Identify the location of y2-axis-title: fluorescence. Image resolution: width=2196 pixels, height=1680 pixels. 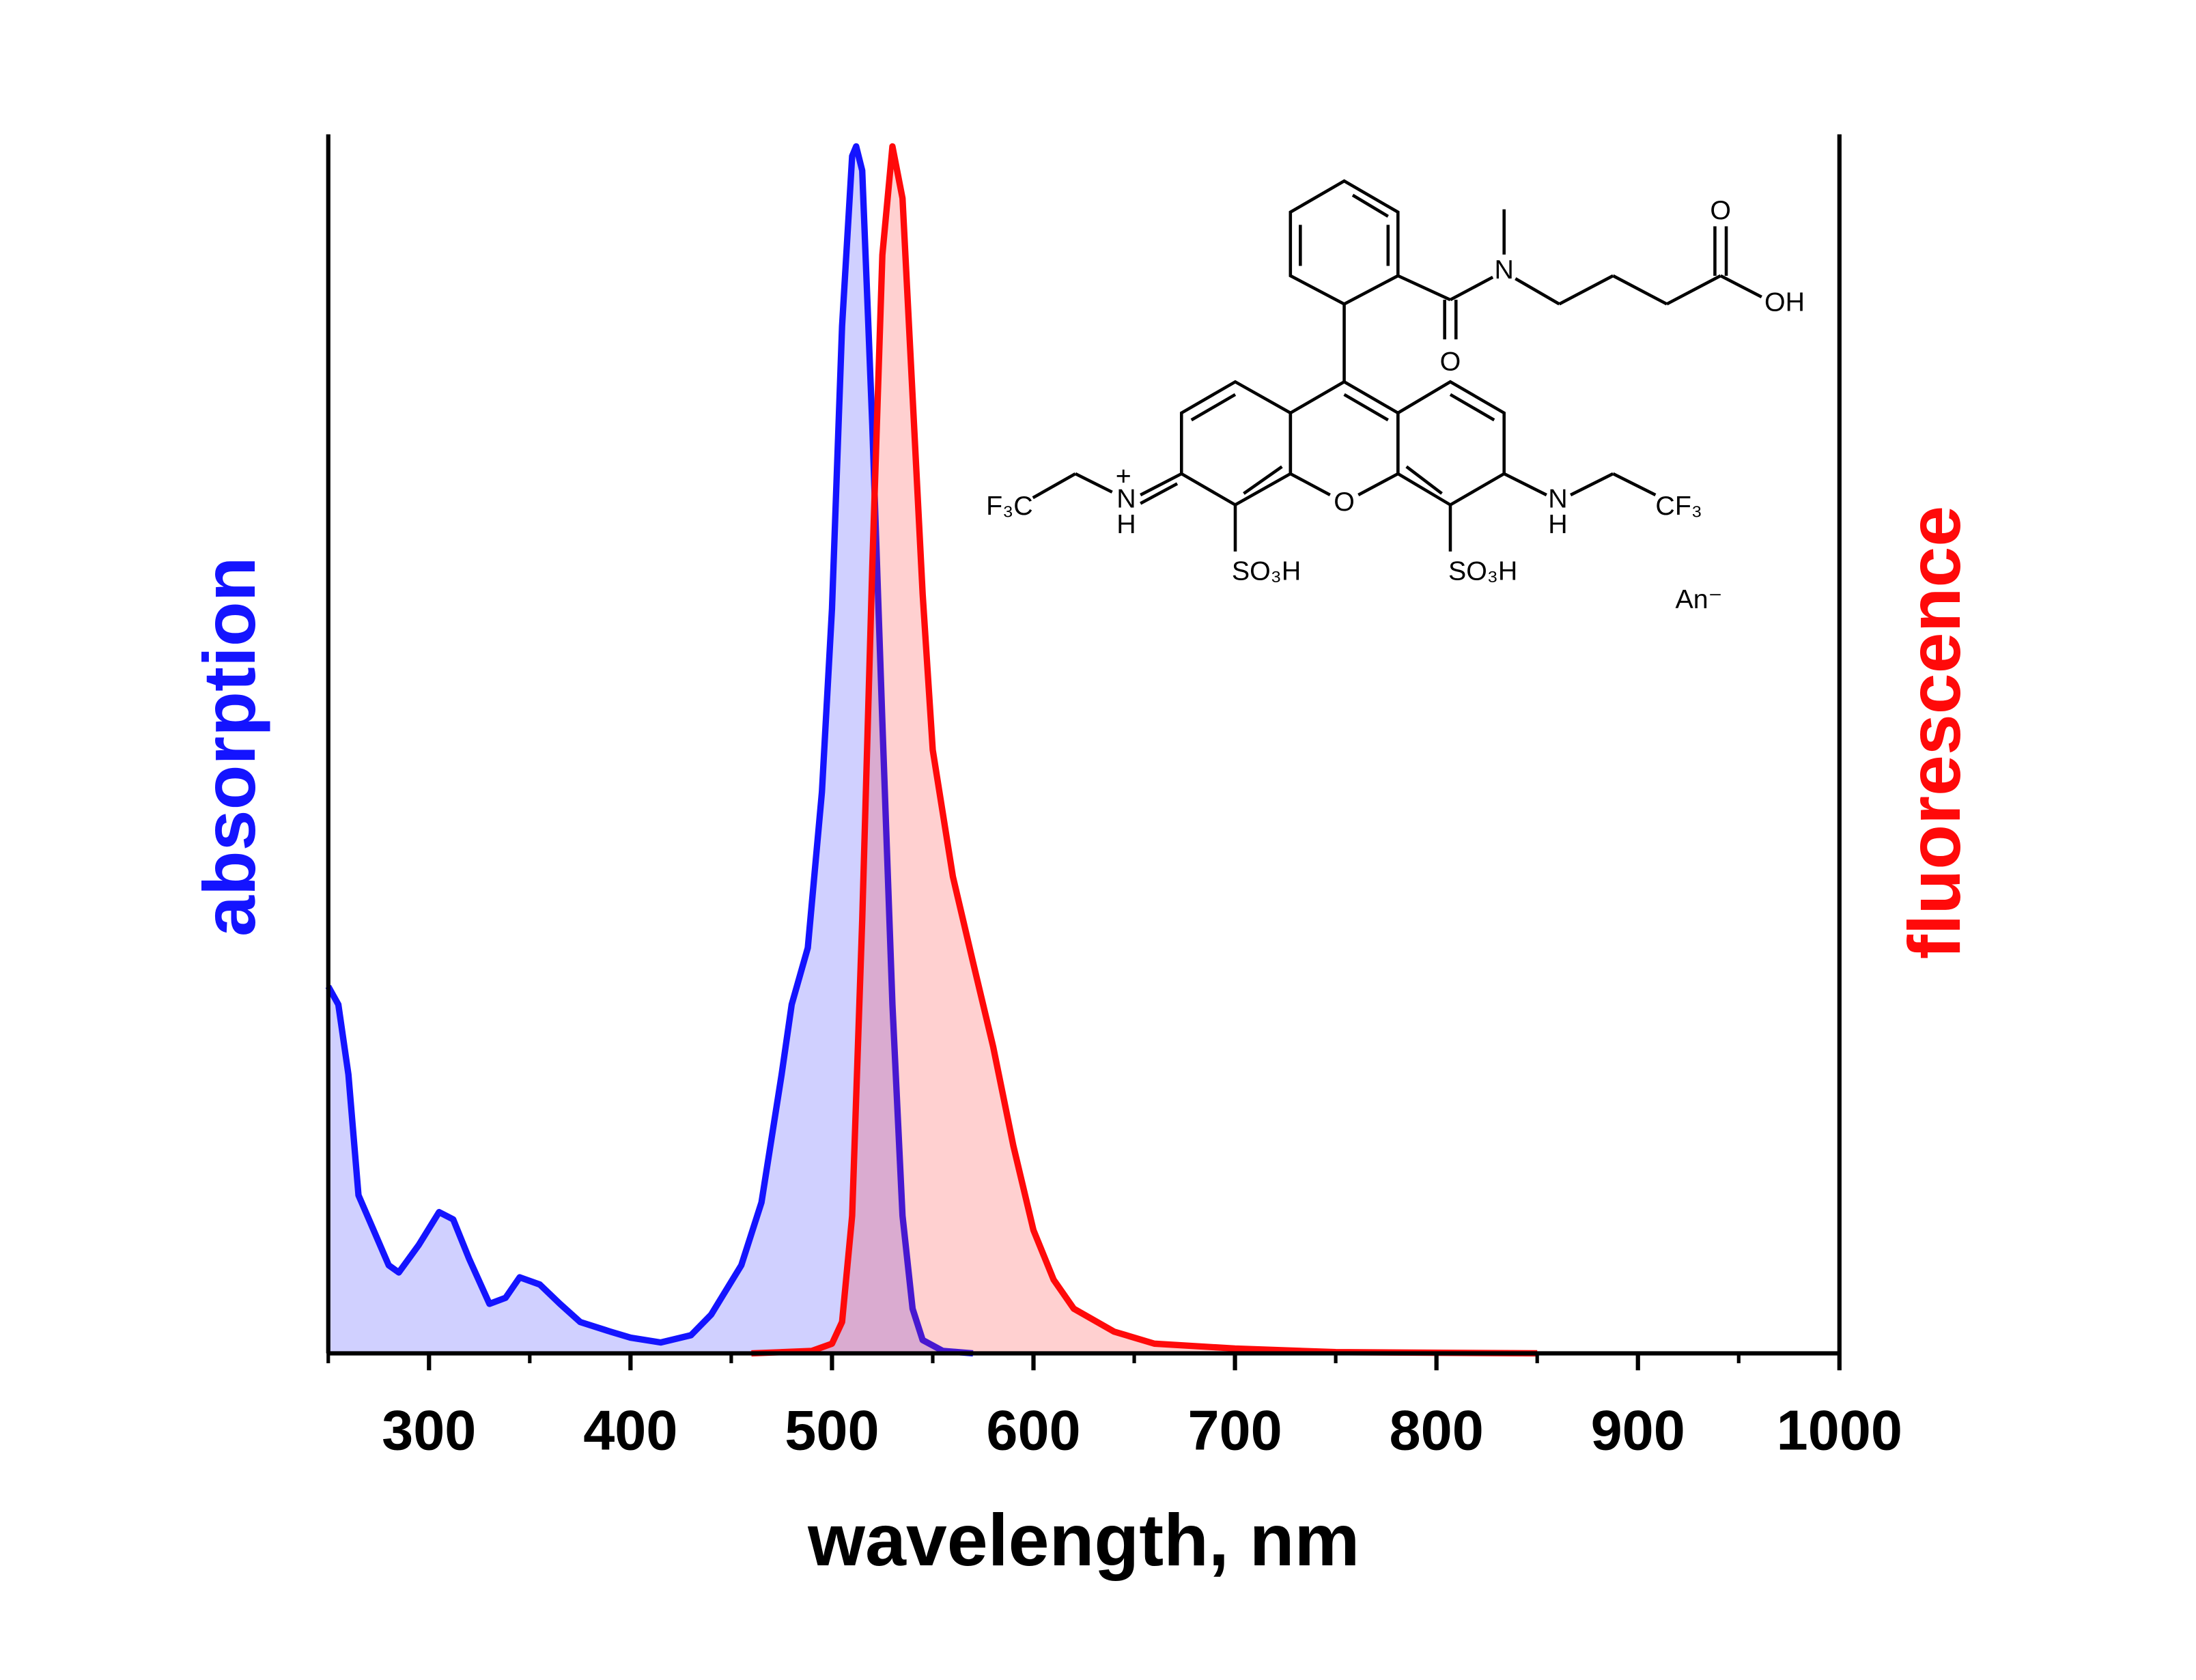
(1934, 732).